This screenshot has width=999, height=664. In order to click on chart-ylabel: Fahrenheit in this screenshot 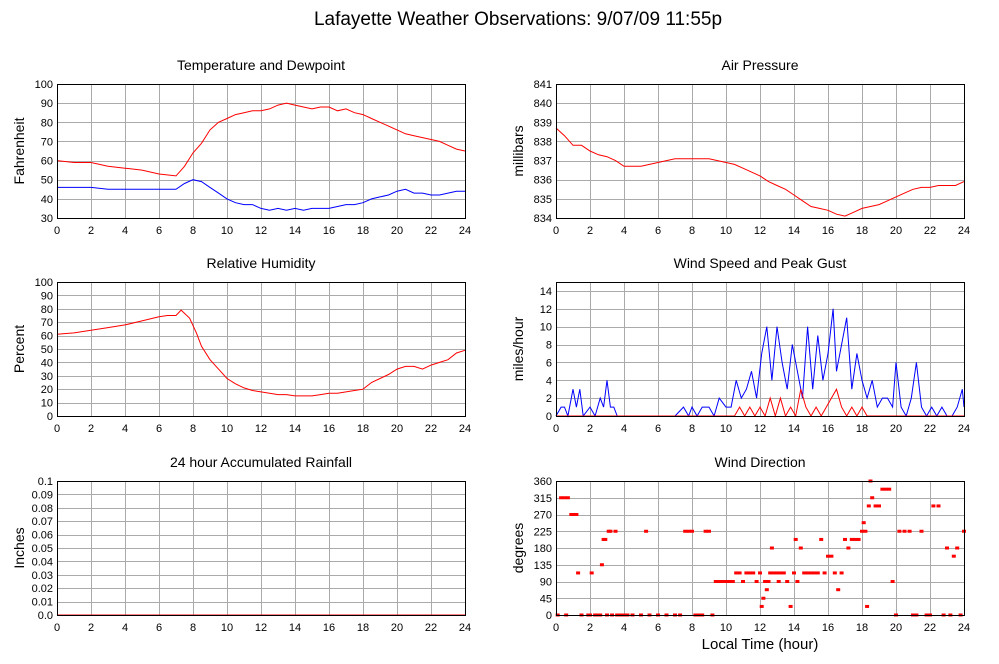, I will do `click(19, 150)`.